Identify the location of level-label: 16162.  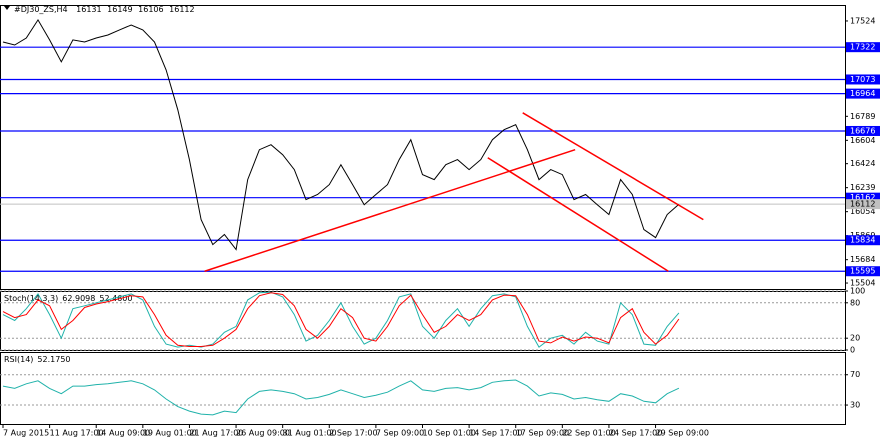
(862, 197).